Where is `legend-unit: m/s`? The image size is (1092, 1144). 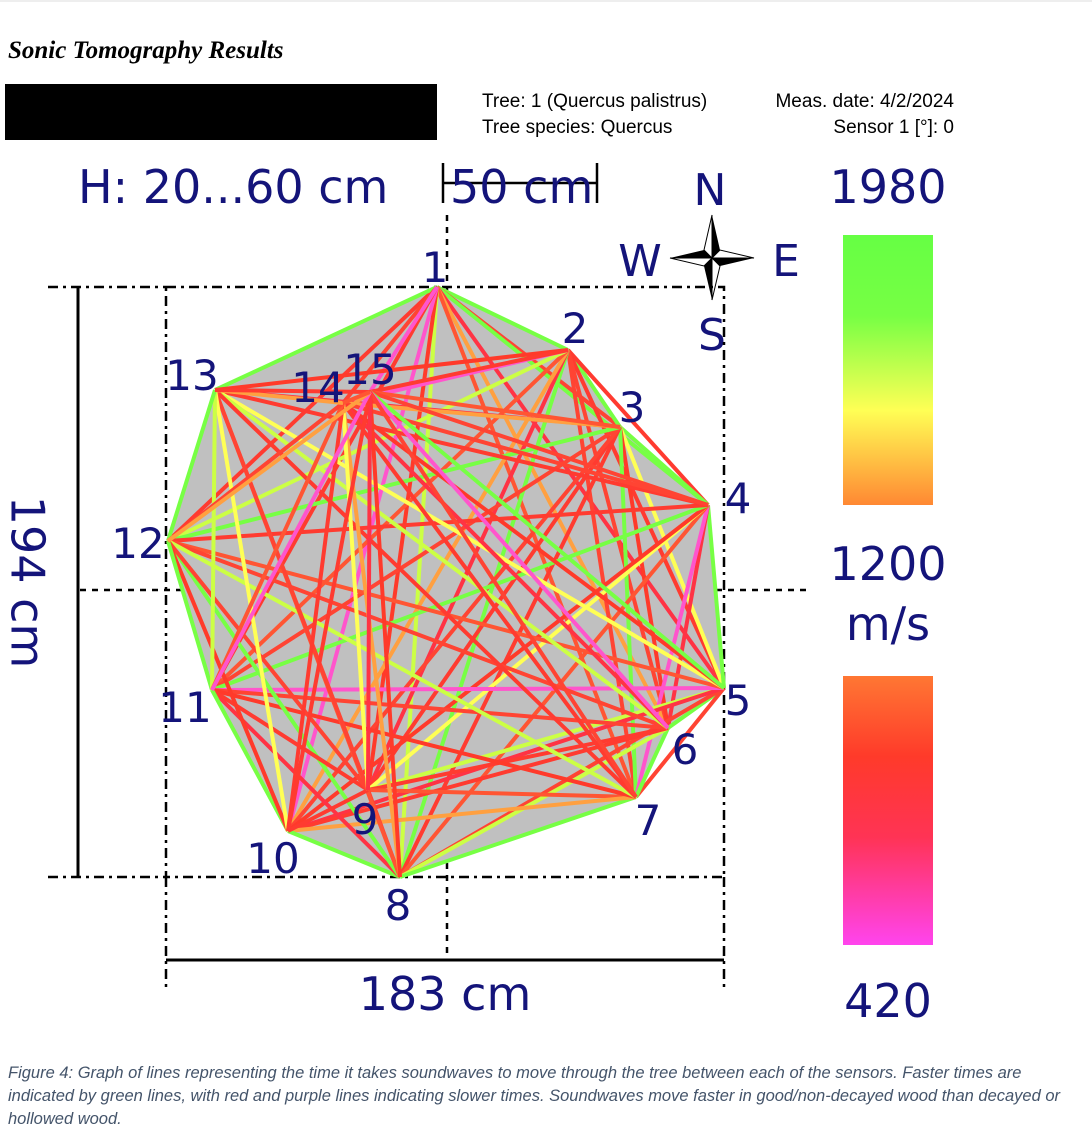 legend-unit: m/s is located at coordinates (888, 624).